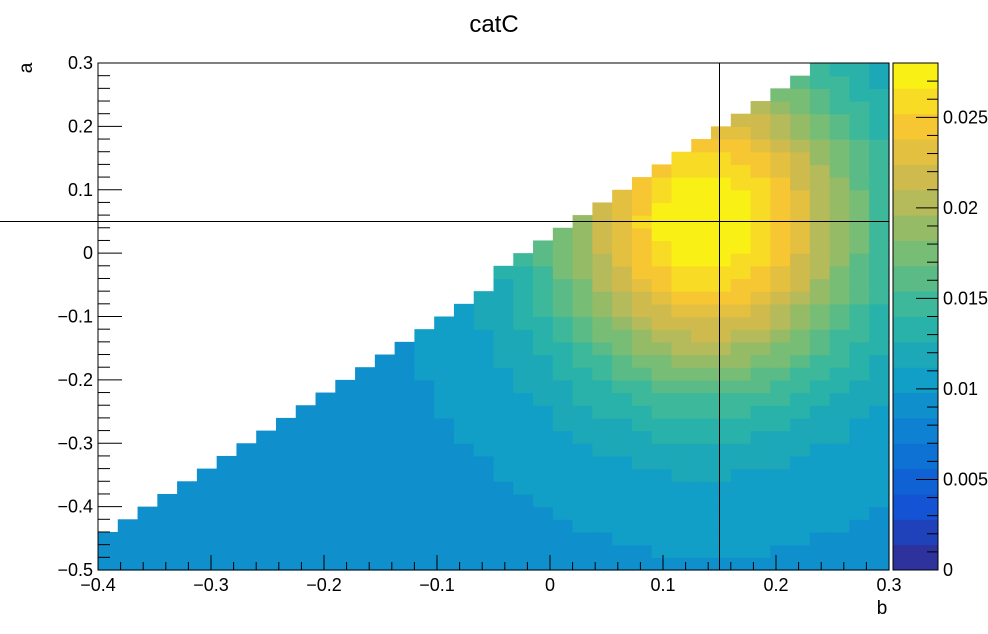 This screenshot has width=988, height=634. Describe the element at coordinates (915, 405) in the screenshot. I see `colorbar-level` at that location.